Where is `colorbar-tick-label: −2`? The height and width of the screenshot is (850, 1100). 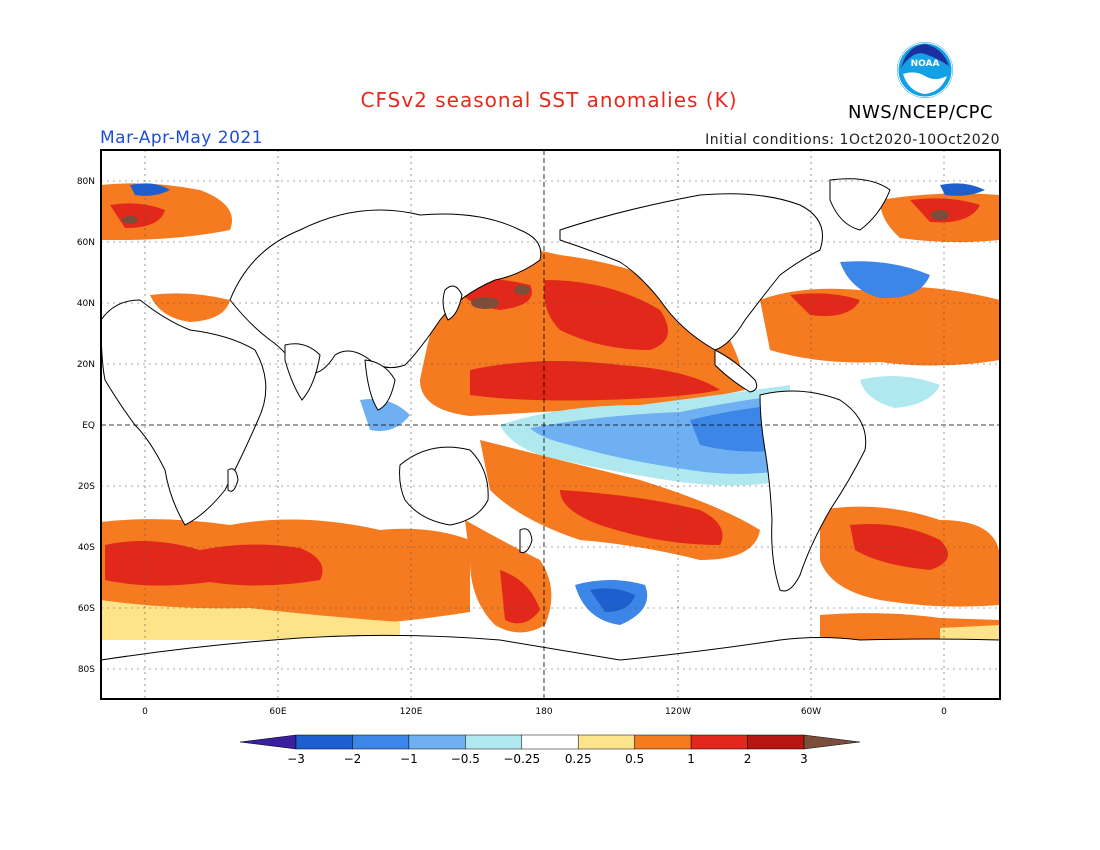 colorbar-tick-label: −2 is located at coordinates (353, 759).